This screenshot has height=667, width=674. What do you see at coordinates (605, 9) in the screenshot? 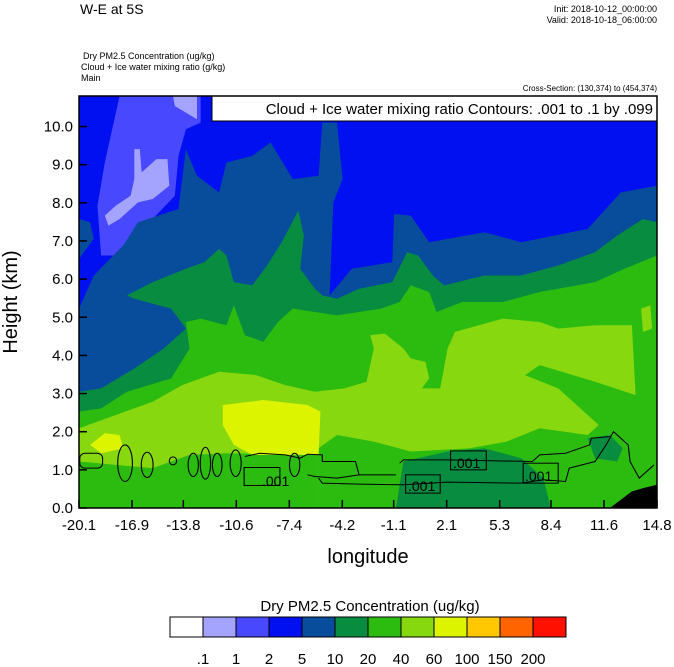
I see `init-time: Init: 2018-10-12_00:00:00` at bounding box center [605, 9].